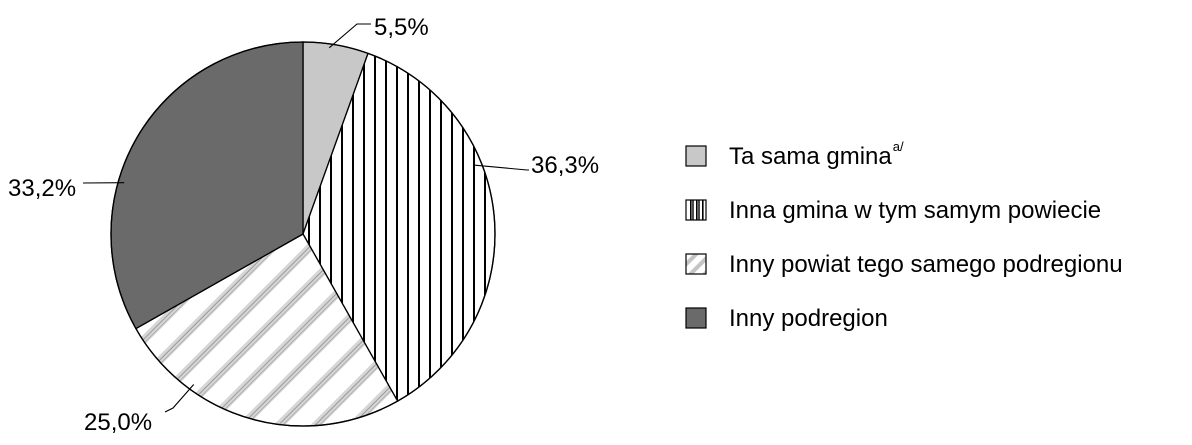 This screenshot has width=1192, height=445. What do you see at coordinates (42, 188) in the screenshot?
I see `percent-label-inny-podregion: 33,2%` at bounding box center [42, 188].